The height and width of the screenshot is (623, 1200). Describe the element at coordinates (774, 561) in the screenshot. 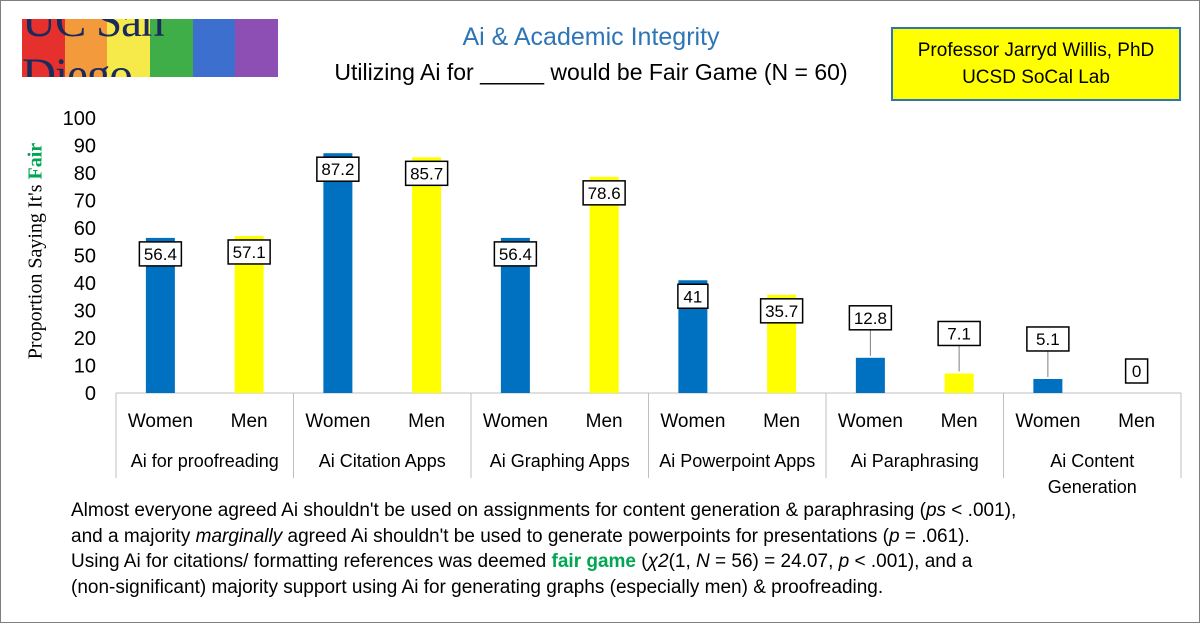

I see `note-line-3-d: = 56) = 24.07,` at that location.